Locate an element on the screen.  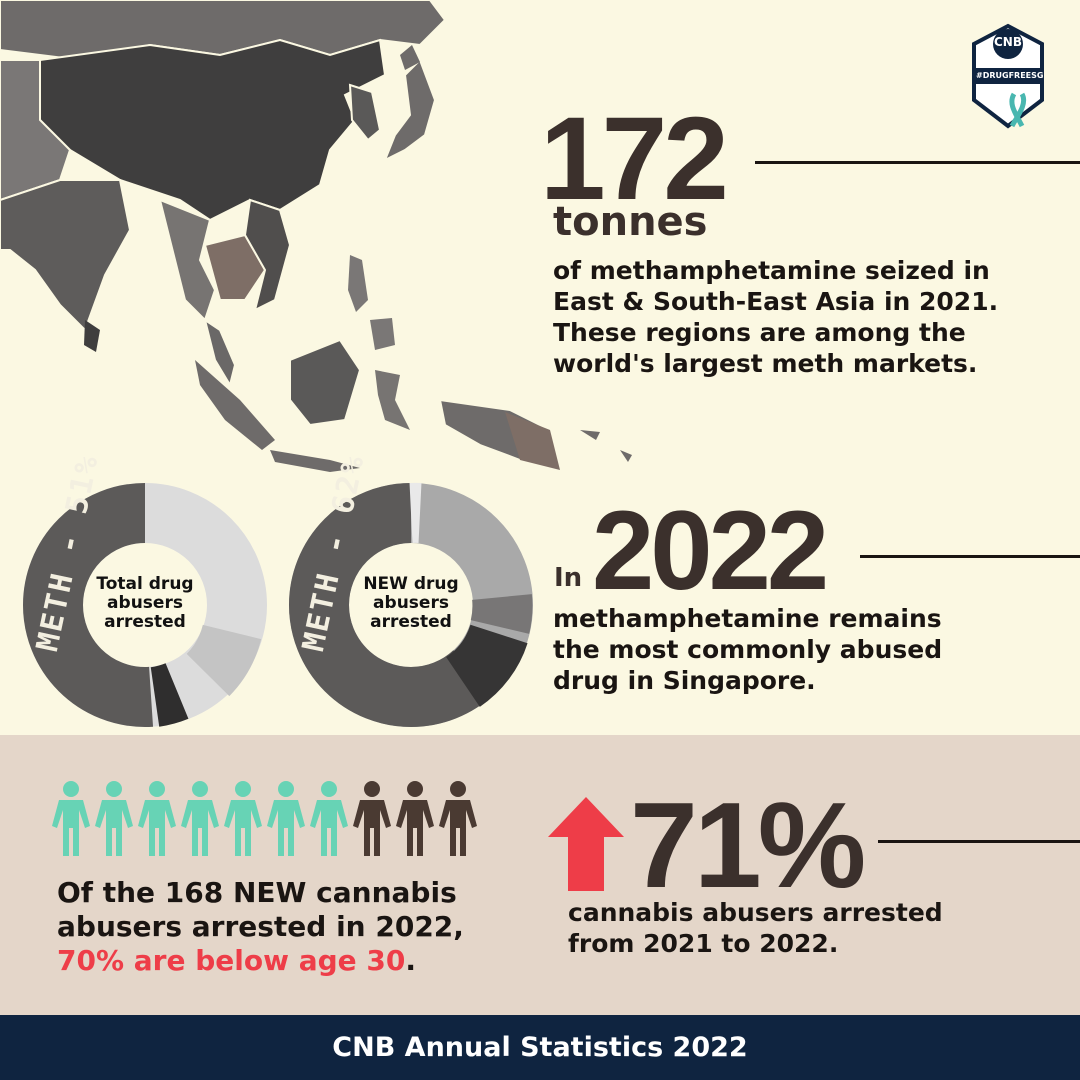
donut-total-abusers: METH - 51% Total drug abusers arrested is located at coordinates (145, 589).